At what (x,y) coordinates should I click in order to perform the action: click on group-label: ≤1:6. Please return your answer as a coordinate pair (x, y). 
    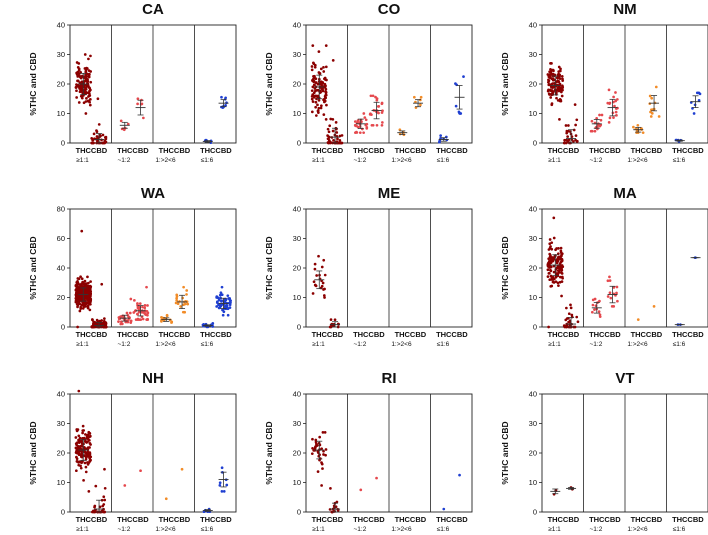
    Looking at the image, I should click on (443, 160).